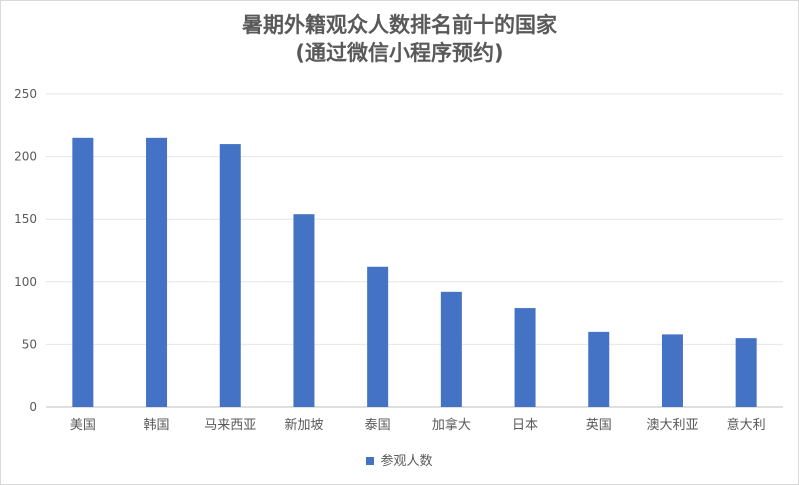 The image size is (799, 485). I want to click on x-category-label: 新加坡, so click(303, 425).